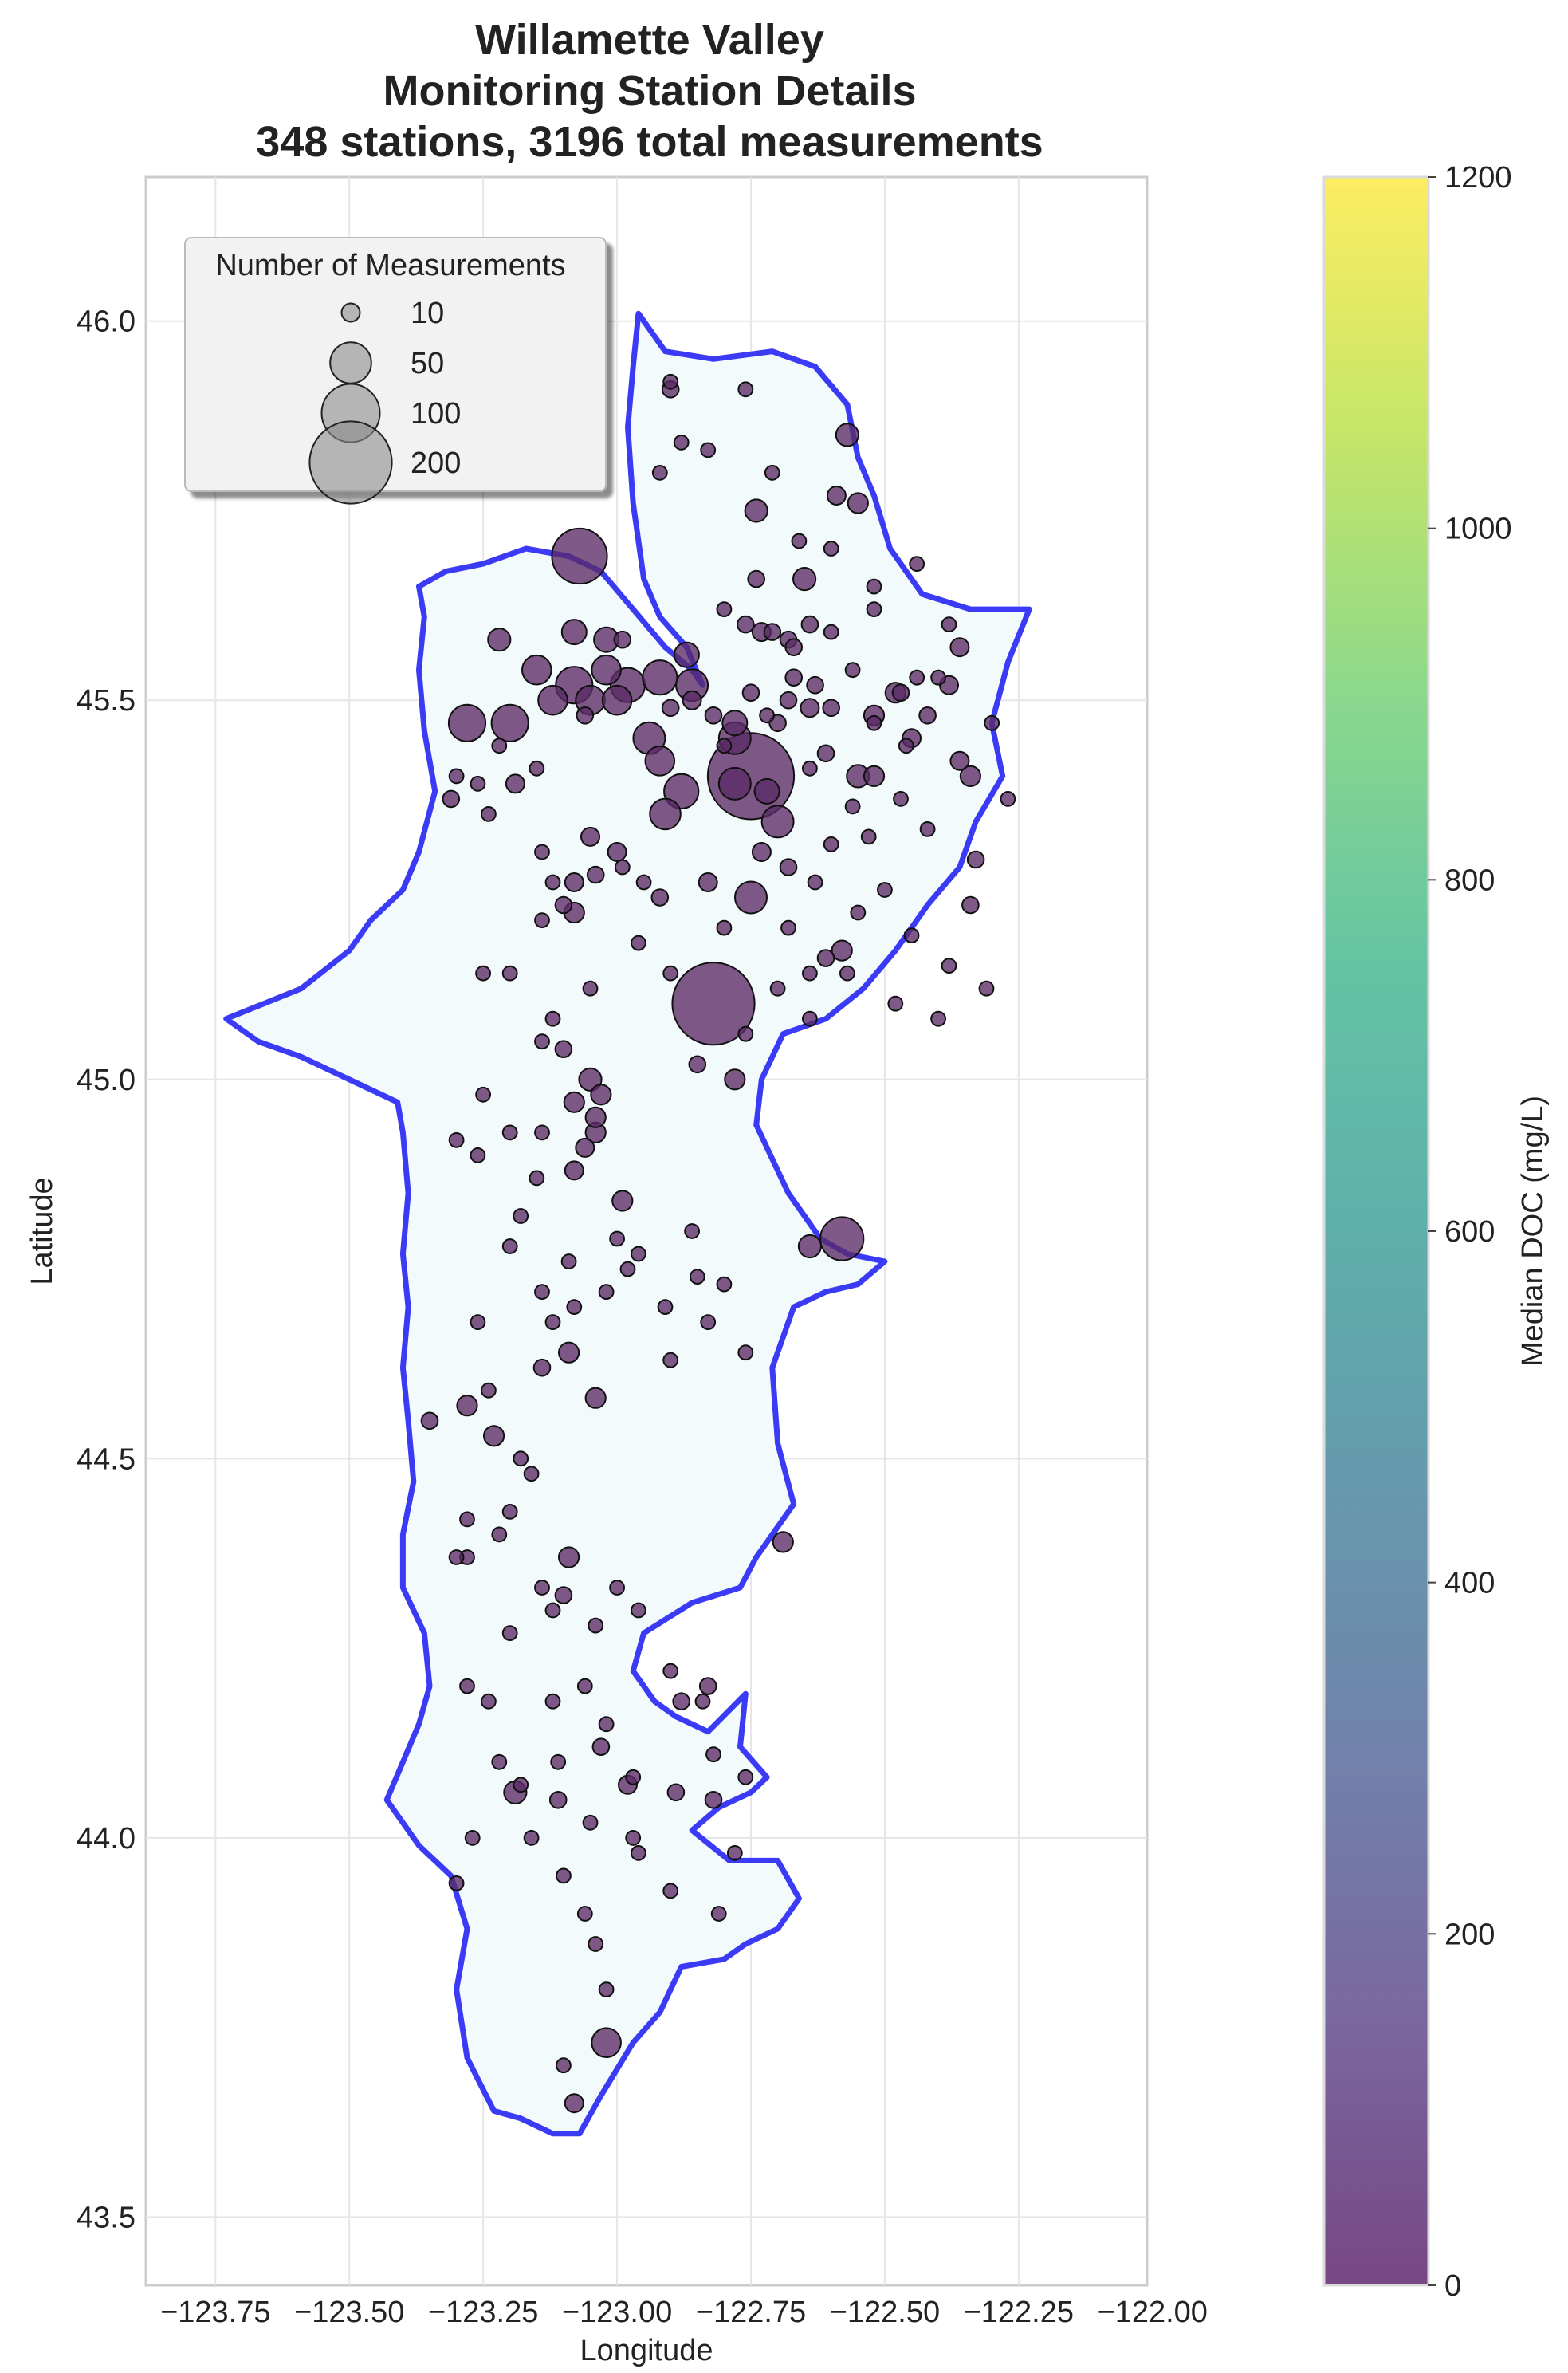 The height and width of the screenshot is (2373, 1568). What do you see at coordinates (1453, 2286) in the screenshot?
I see `colorbar-tick-label: 0` at bounding box center [1453, 2286].